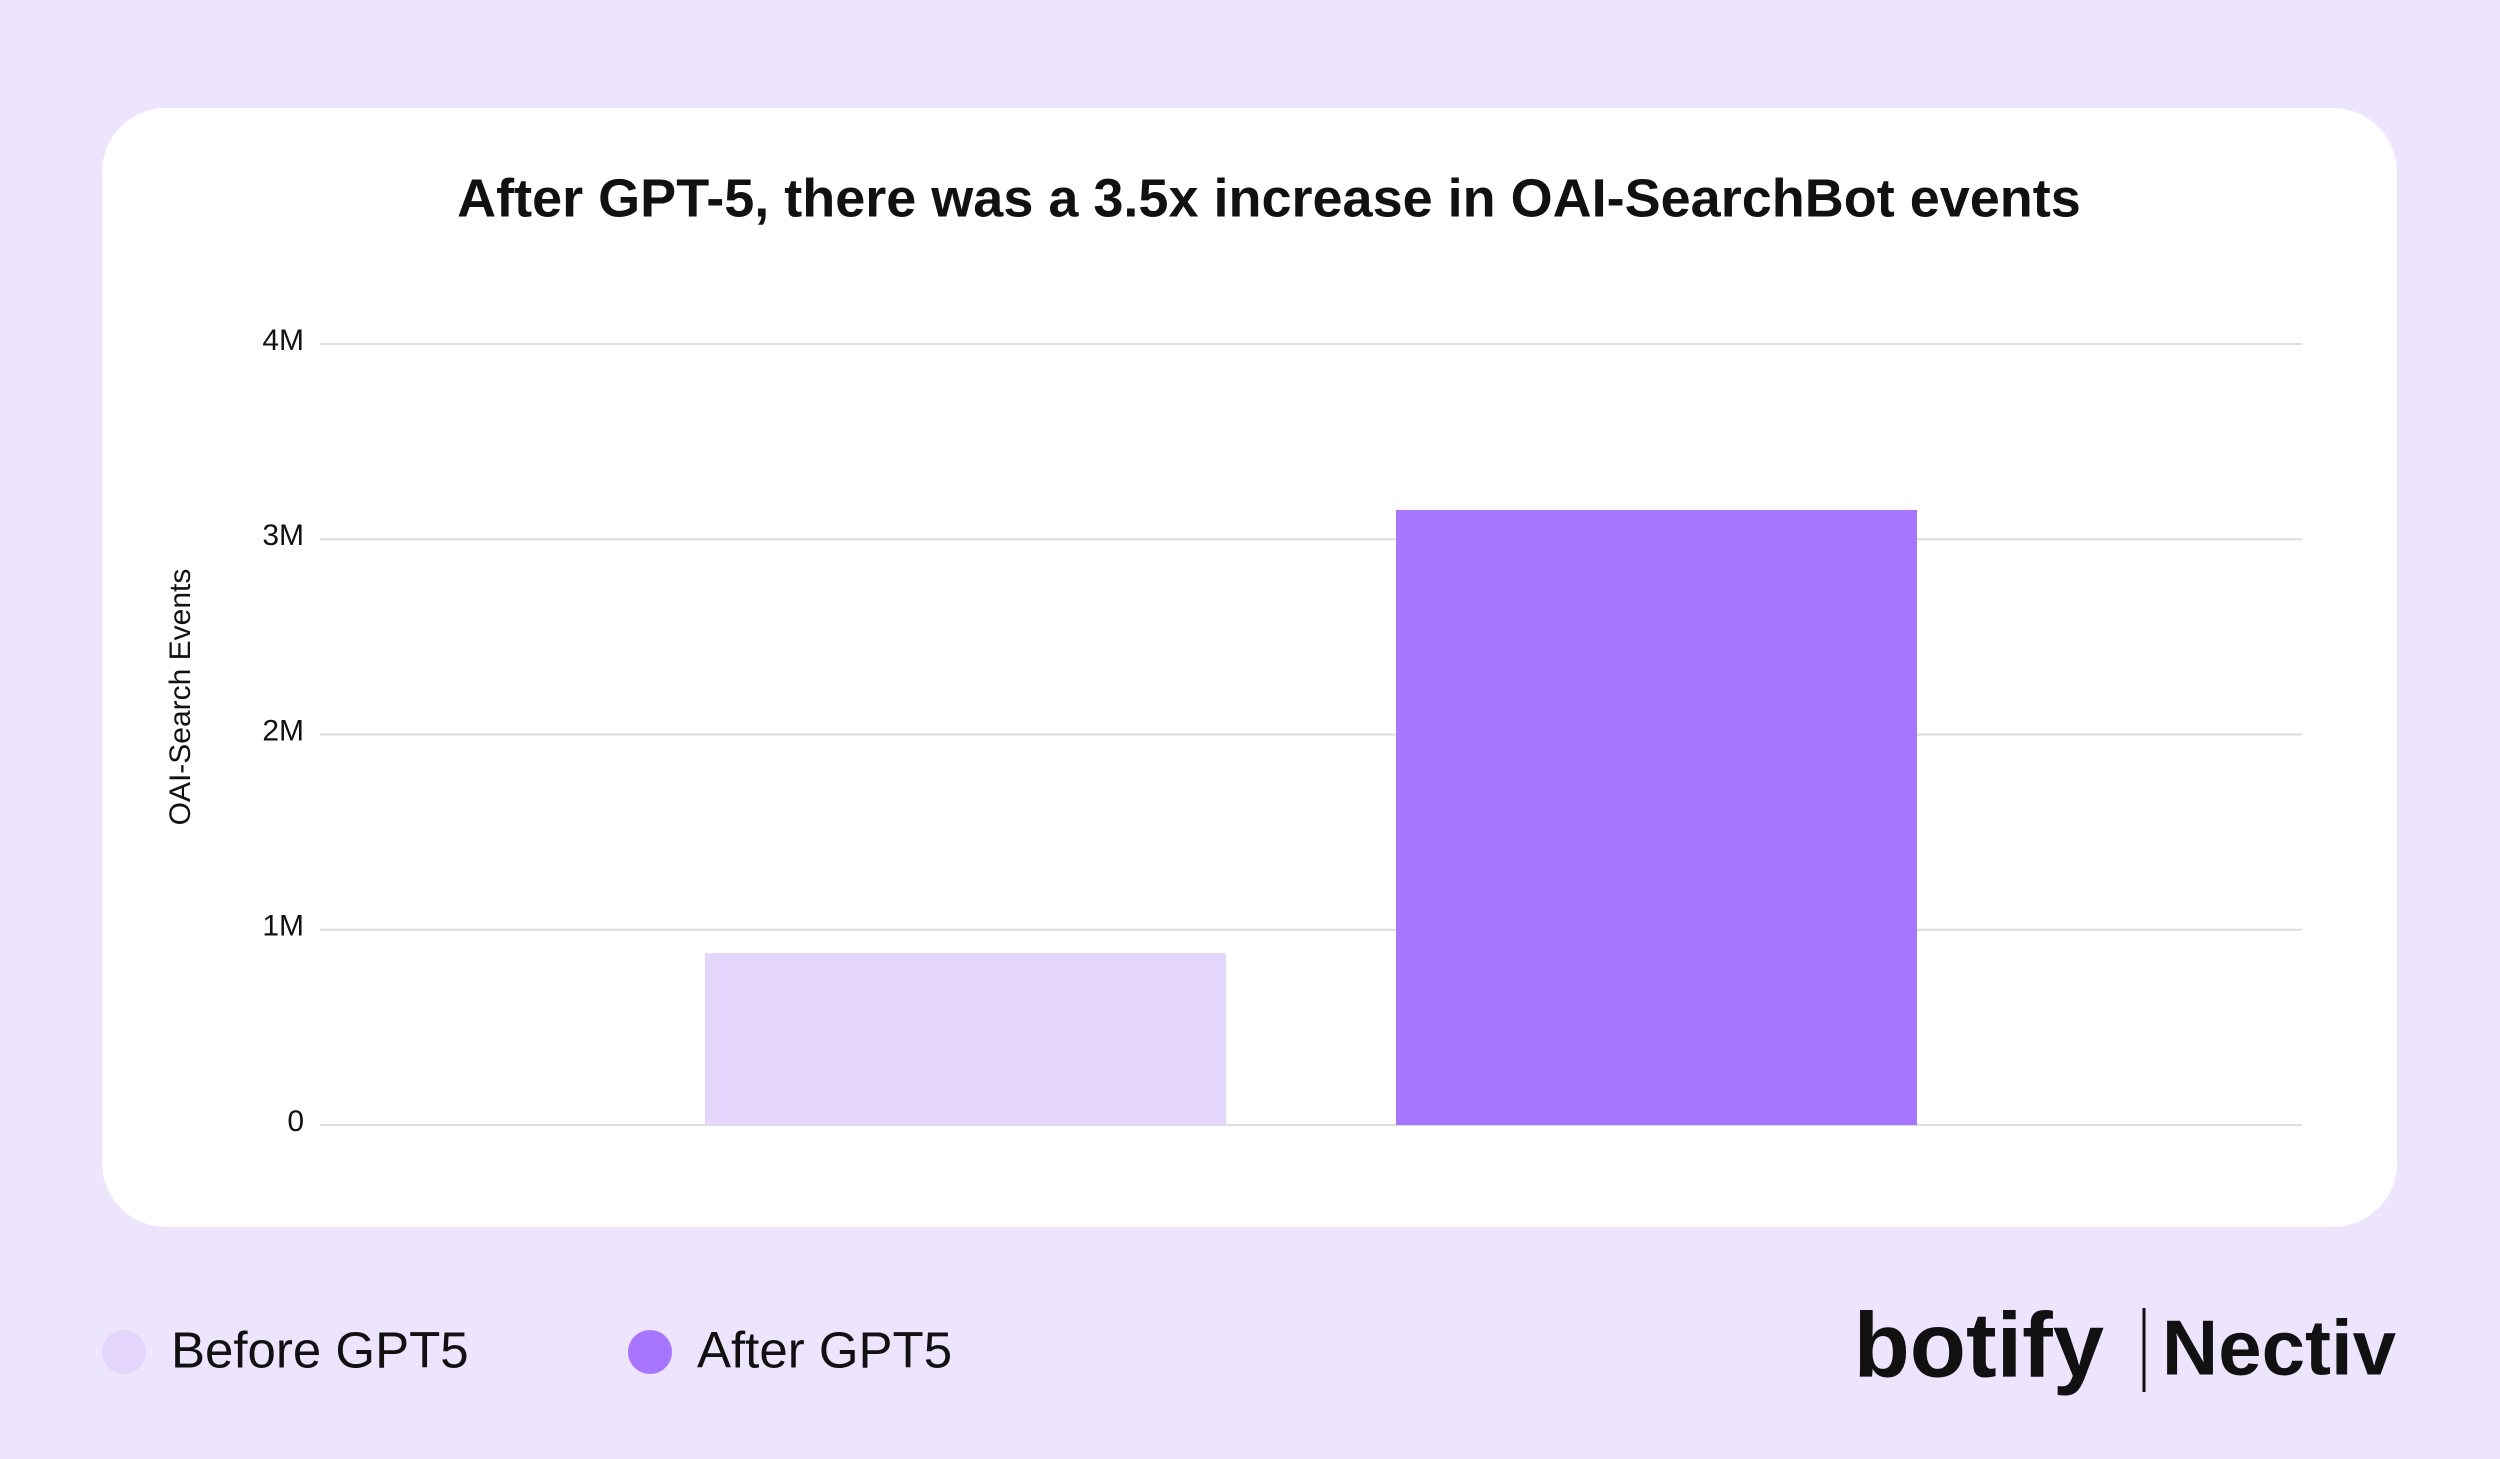 This screenshot has width=2500, height=1459. Describe the element at coordinates (824, 1349) in the screenshot. I see `legend-label: After GPT5` at that location.